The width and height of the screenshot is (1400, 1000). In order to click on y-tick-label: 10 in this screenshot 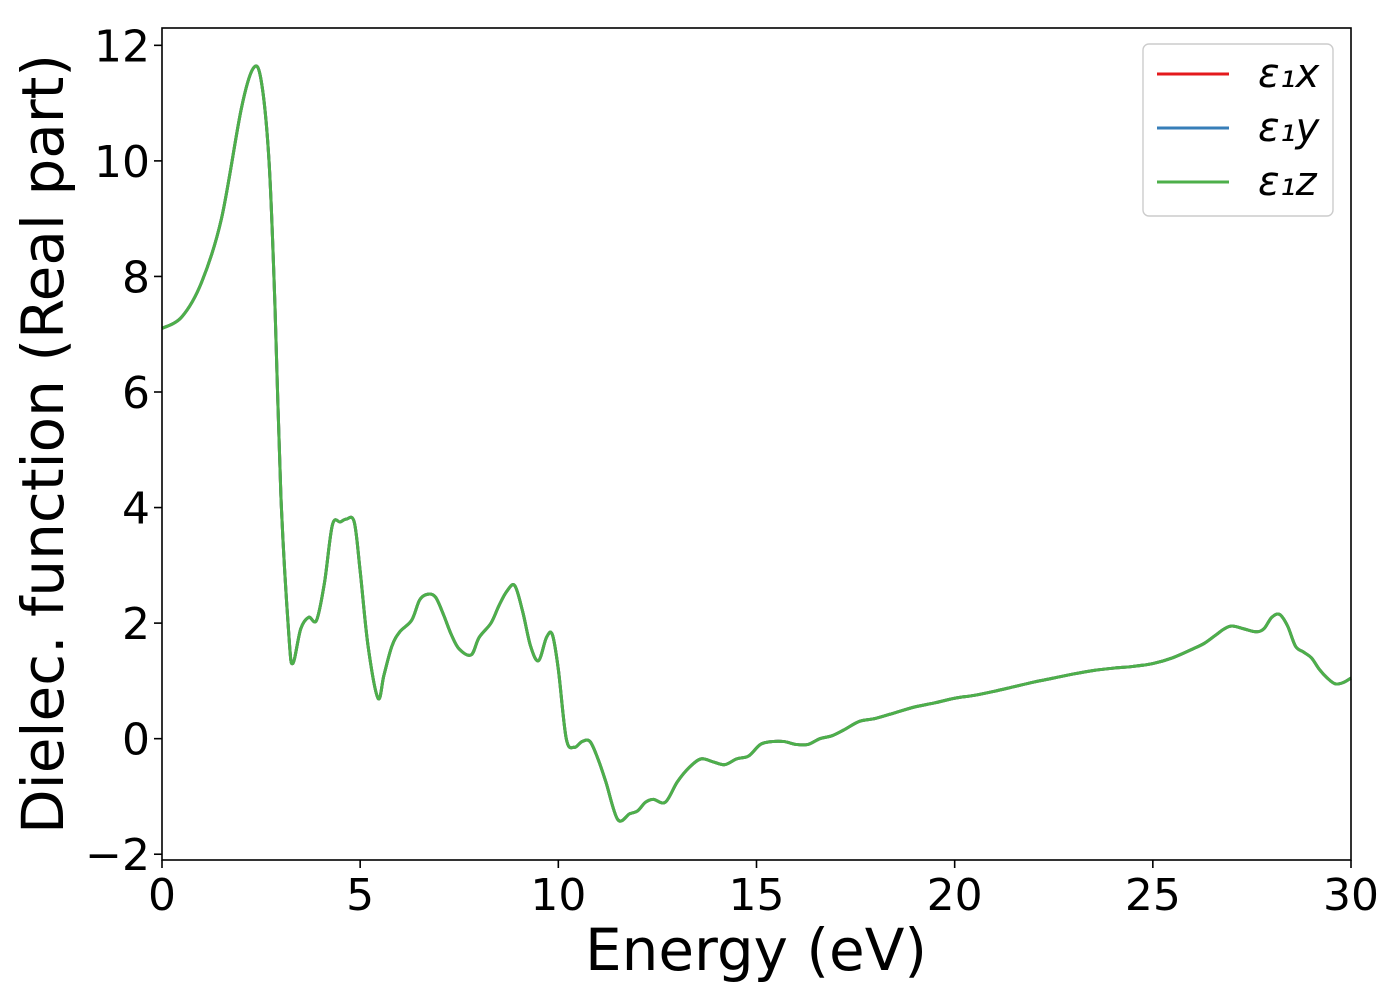, I will do `click(122, 162)`.